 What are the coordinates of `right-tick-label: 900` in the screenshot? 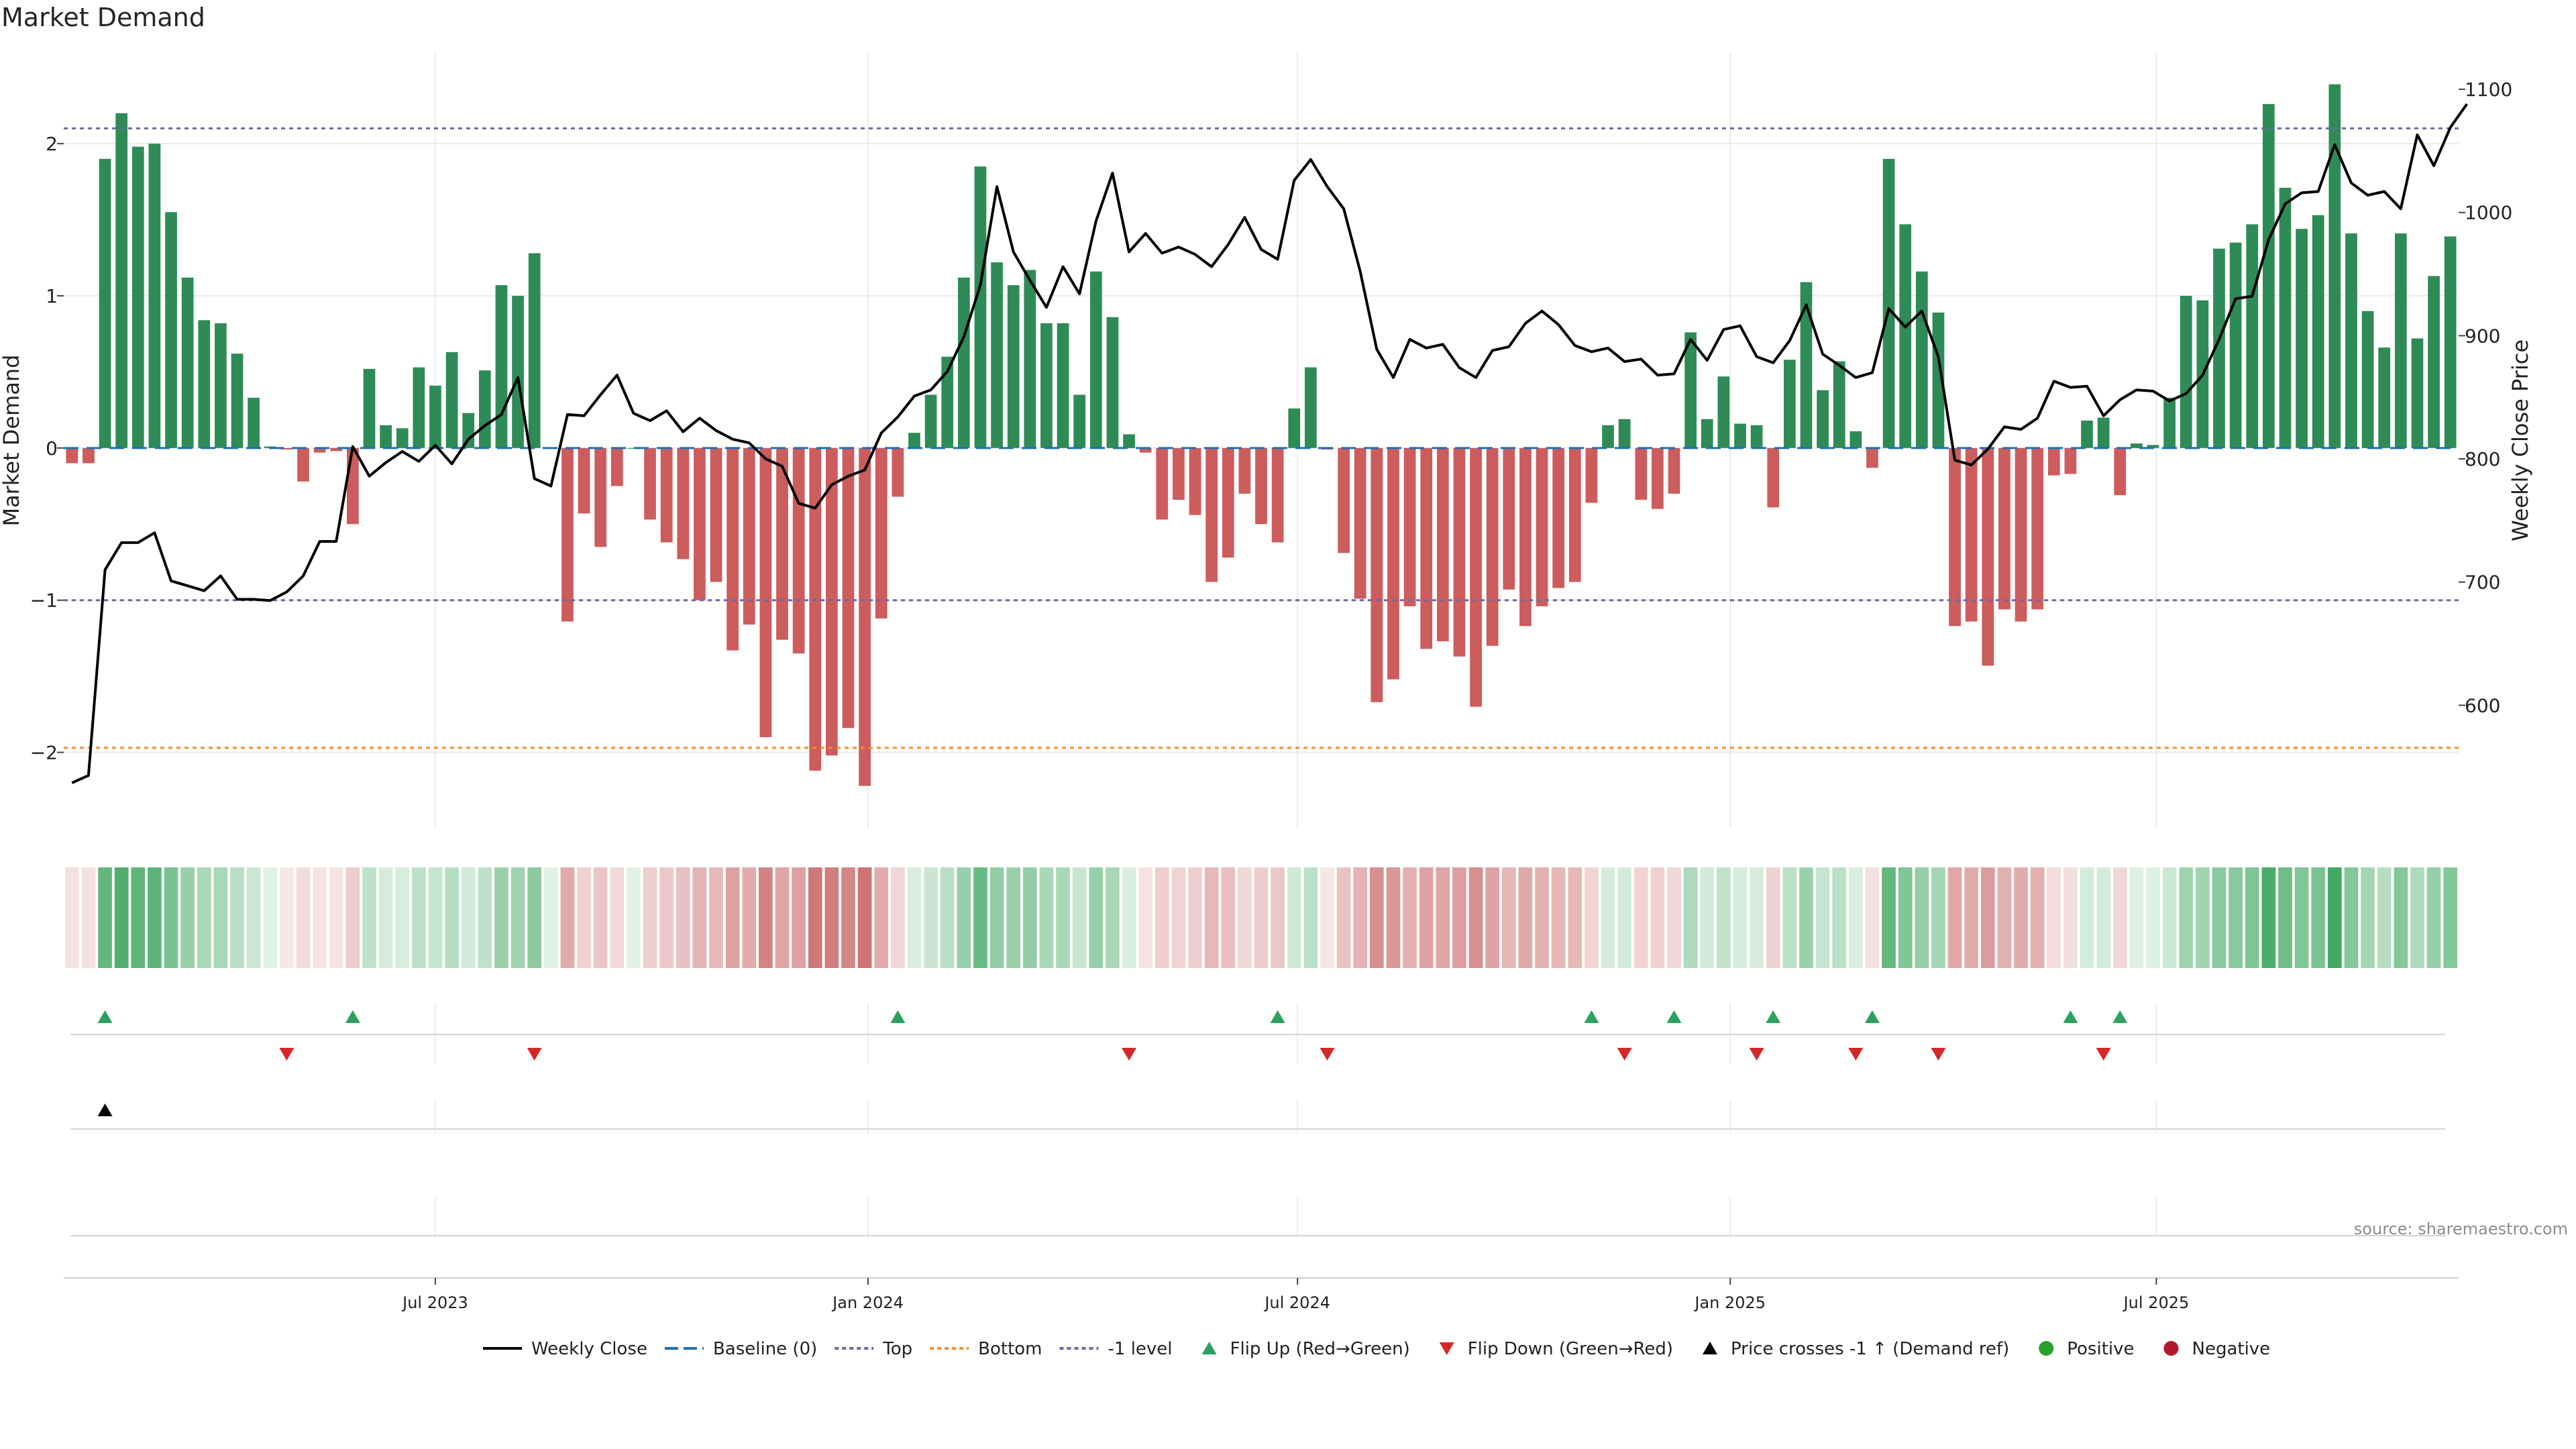 It's located at (2482, 336).